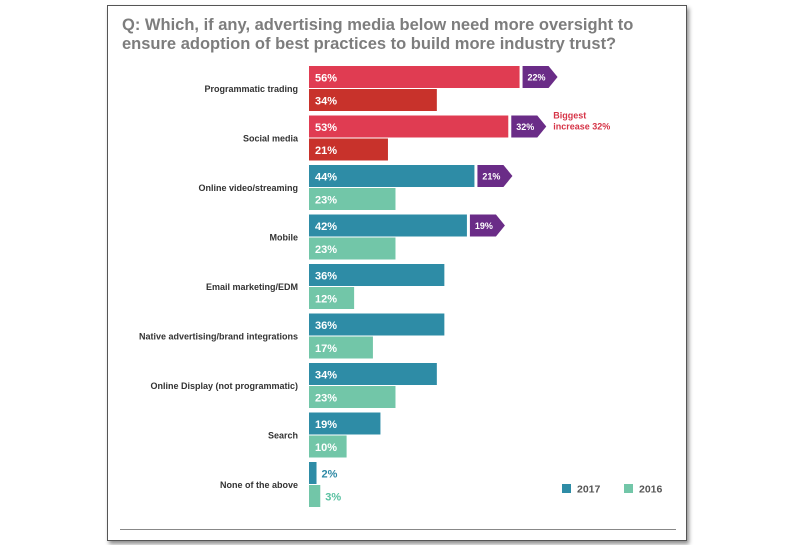 This screenshot has width=800, height=545. What do you see at coordinates (537, 78) in the screenshot?
I see `increase-label: 22%` at bounding box center [537, 78].